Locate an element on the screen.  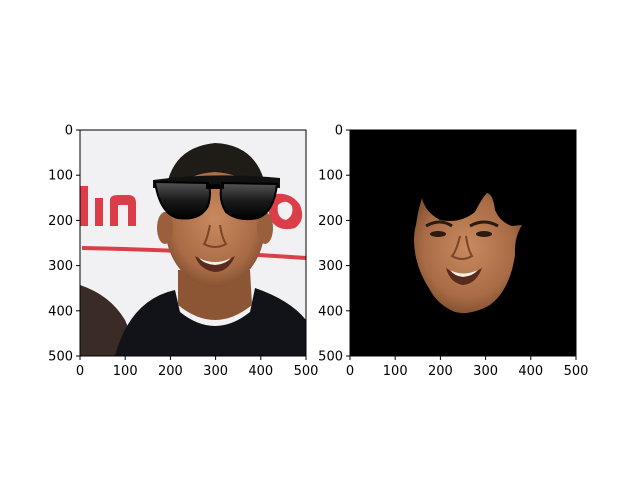
left-xtick-label: 400 is located at coordinates (260, 371).